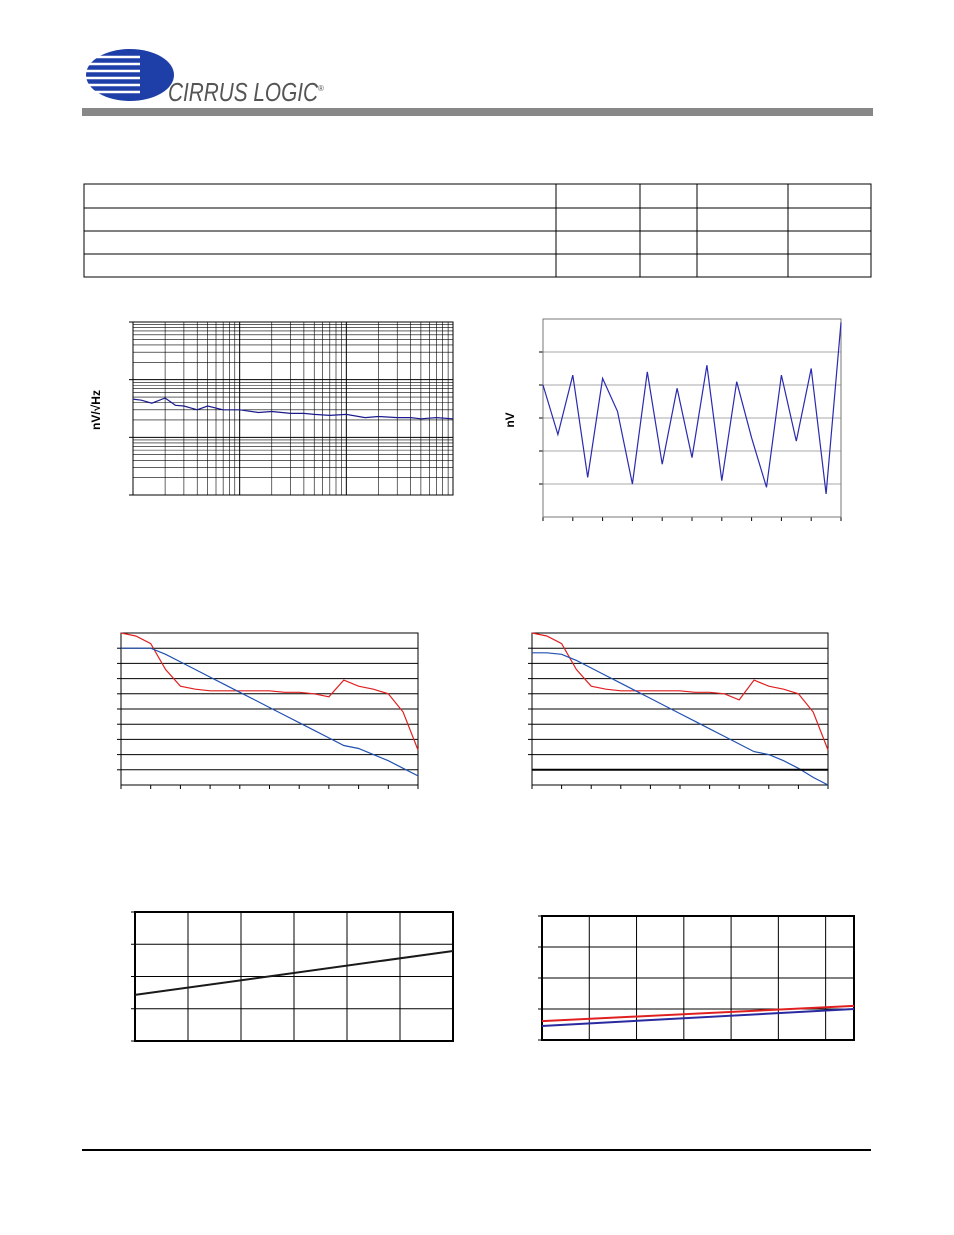 The image size is (954, 1235). I want to click on chart: nV, so click(672, 419).